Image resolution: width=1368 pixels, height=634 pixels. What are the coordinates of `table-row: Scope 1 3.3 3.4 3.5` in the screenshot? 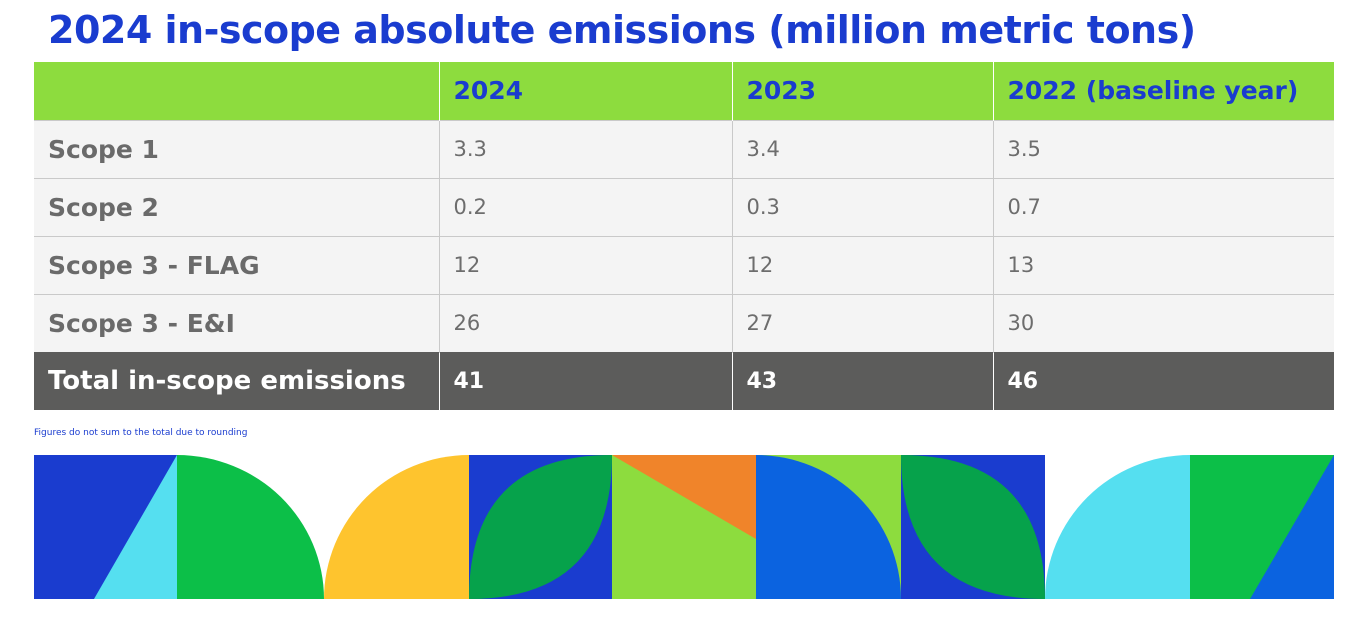 It's located at (684, 148).